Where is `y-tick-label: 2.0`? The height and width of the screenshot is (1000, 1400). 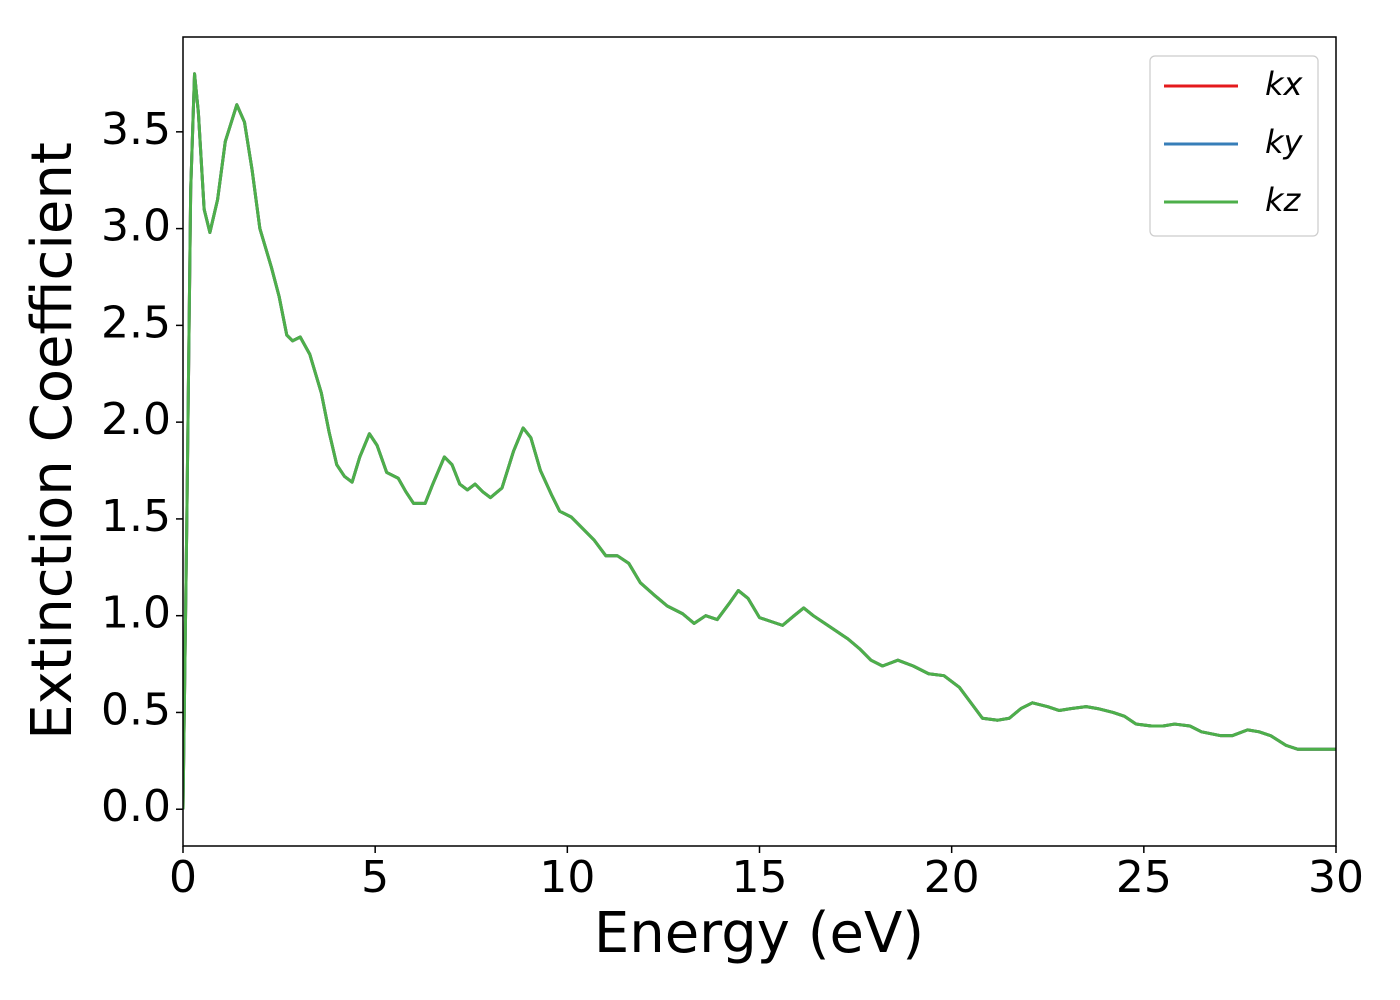
y-tick-label: 2.0 is located at coordinates (136, 419).